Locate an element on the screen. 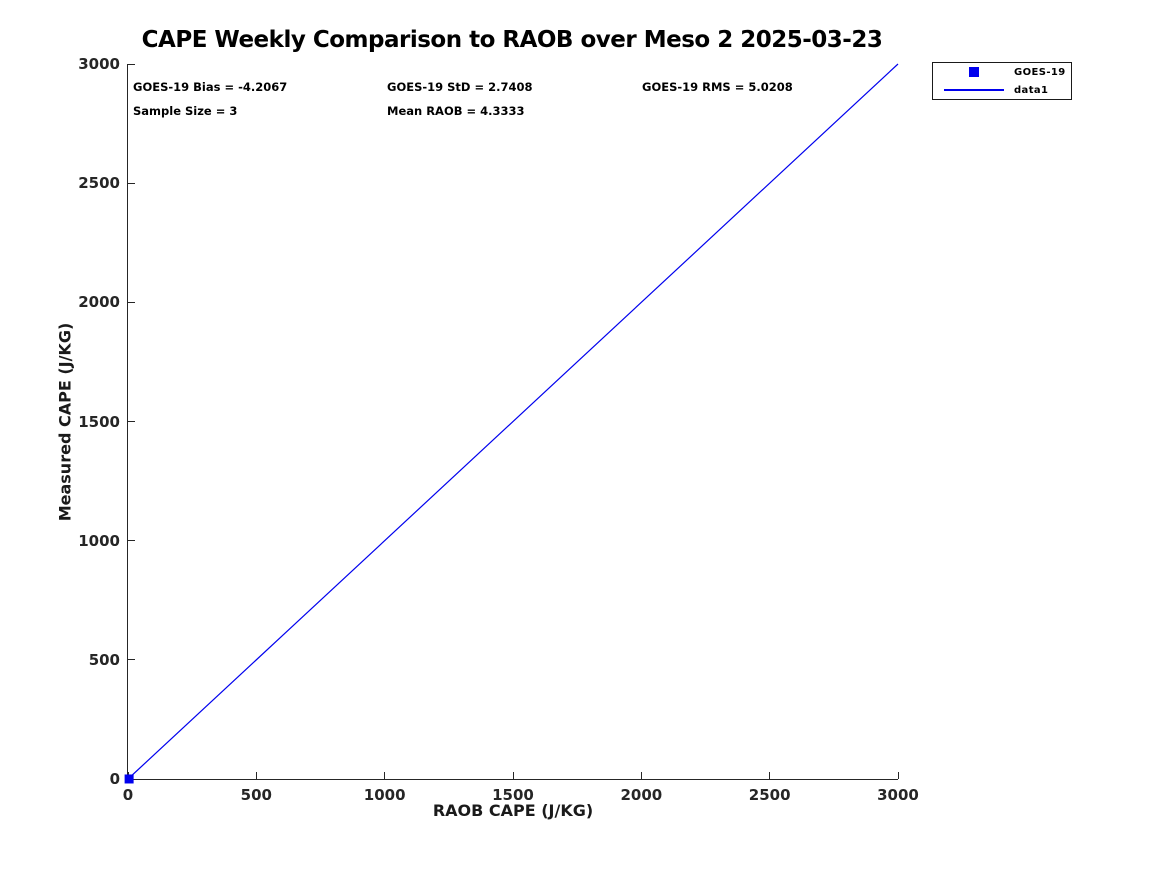 This screenshot has width=1167, height=875. x-tick-label: 2000 is located at coordinates (641, 795).